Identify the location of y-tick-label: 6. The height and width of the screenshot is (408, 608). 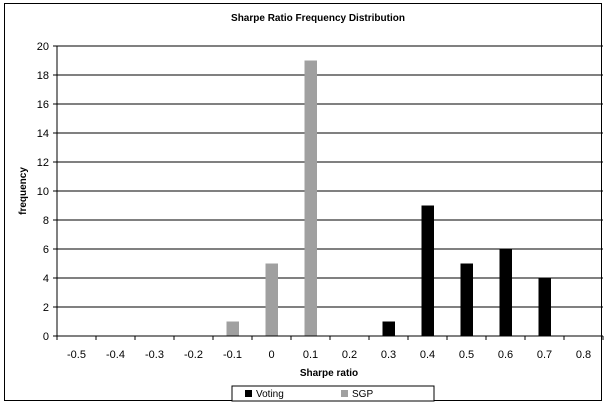
(46, 250).